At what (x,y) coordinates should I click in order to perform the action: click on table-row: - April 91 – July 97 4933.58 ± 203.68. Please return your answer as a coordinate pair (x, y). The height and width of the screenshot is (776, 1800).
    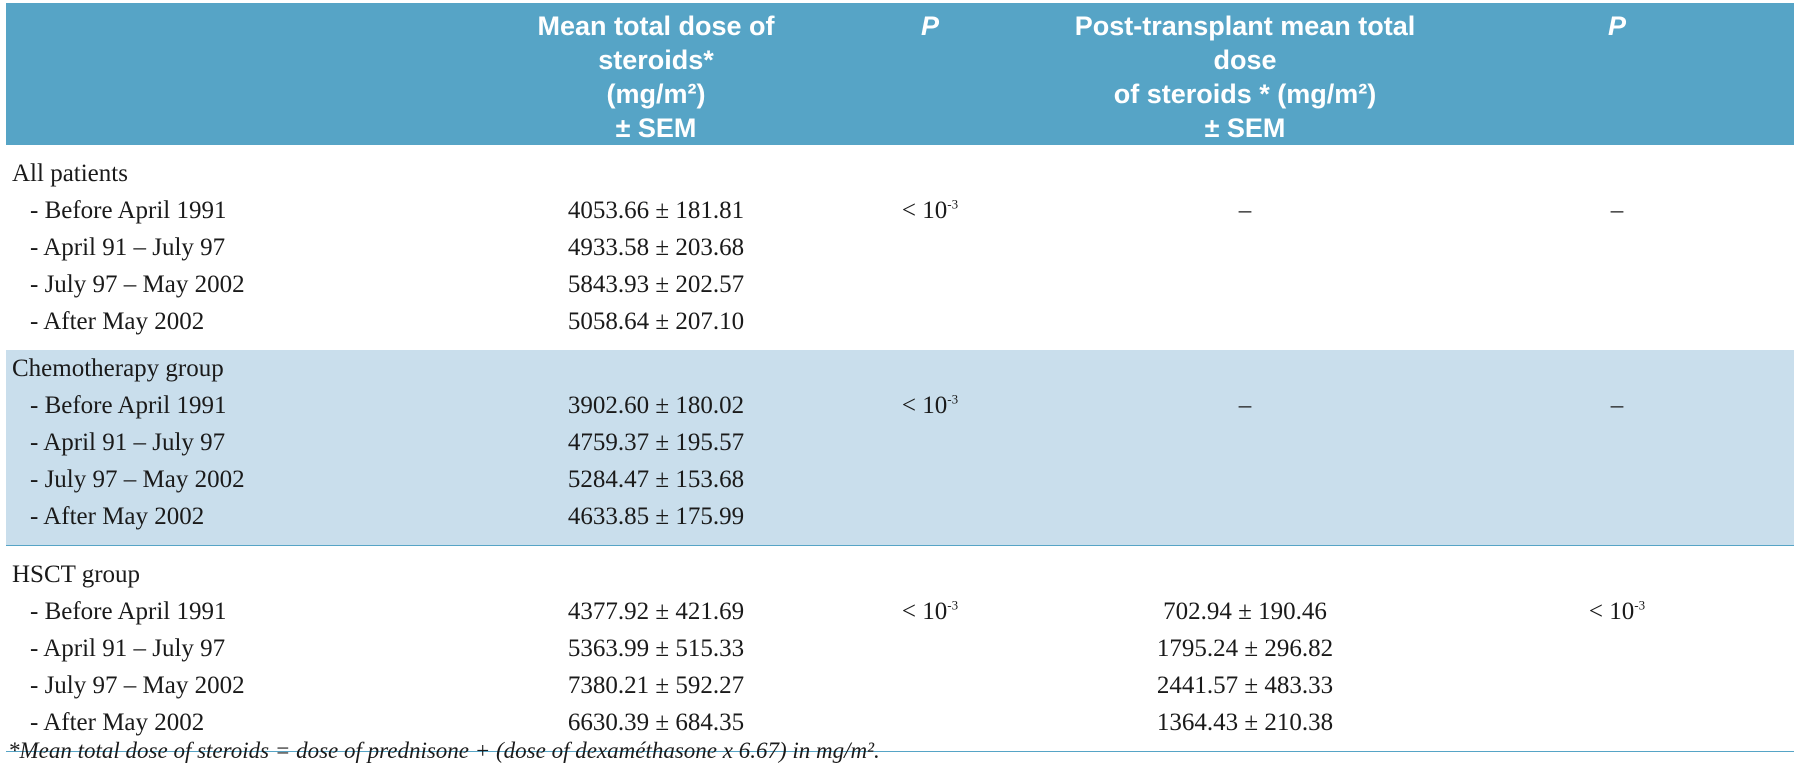
    Looking at the image, I should click on (900, 247).